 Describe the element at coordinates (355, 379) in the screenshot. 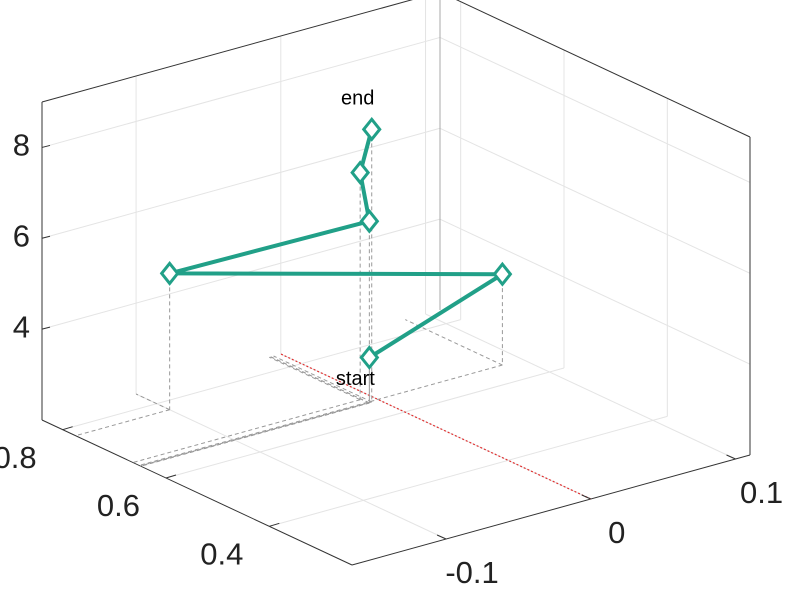

I see `point-label: start` at that location.